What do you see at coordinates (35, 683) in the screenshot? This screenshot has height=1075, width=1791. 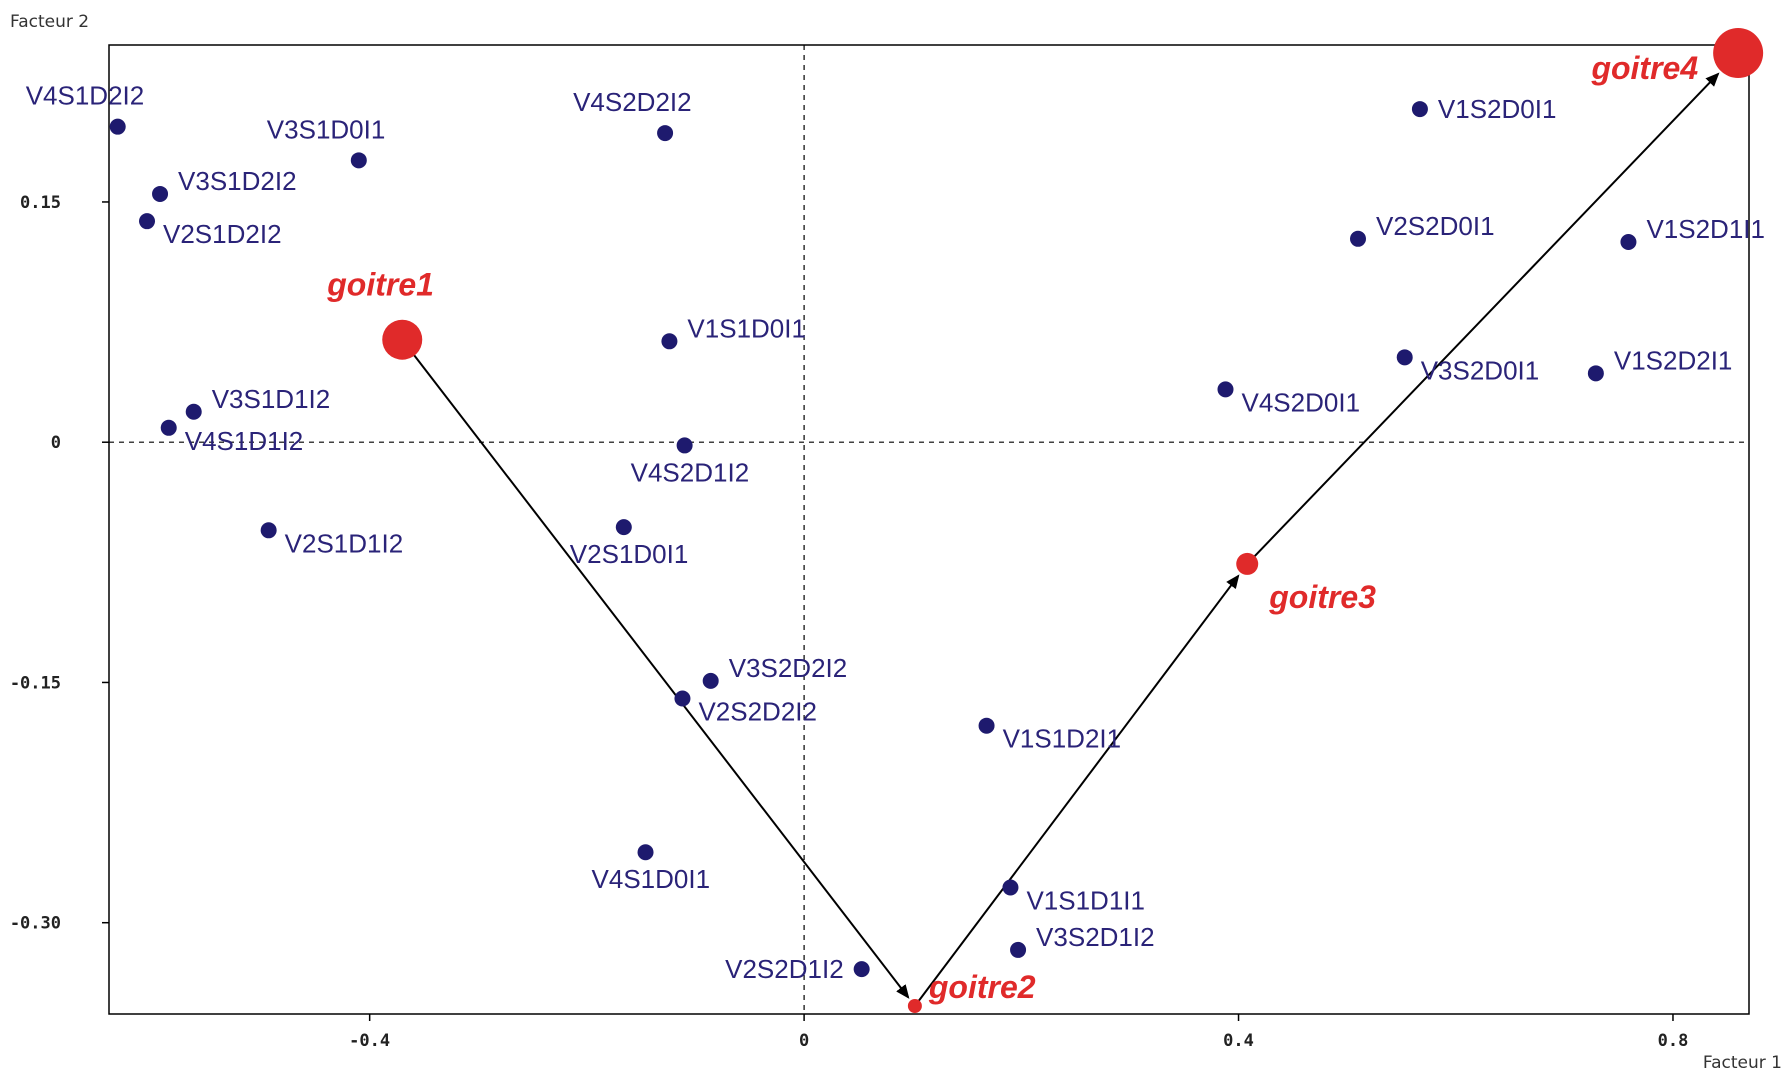 I see `y-tick-label: -0.15` at bounding box center [35, 683].